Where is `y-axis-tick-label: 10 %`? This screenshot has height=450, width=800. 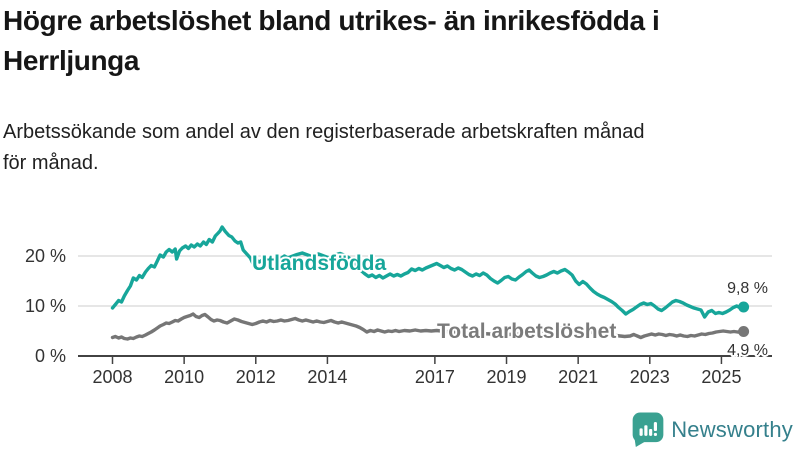 y-axis-tick-label: 10 % is located at coordinates (45, 306).